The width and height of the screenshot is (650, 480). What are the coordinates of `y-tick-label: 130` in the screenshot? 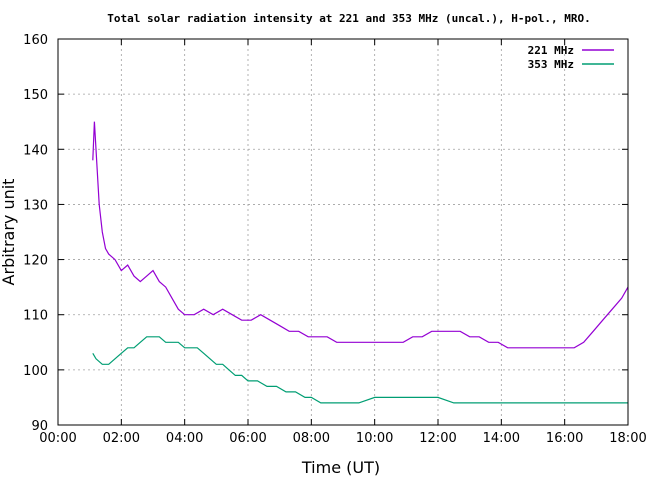 It's located at (35, 205).